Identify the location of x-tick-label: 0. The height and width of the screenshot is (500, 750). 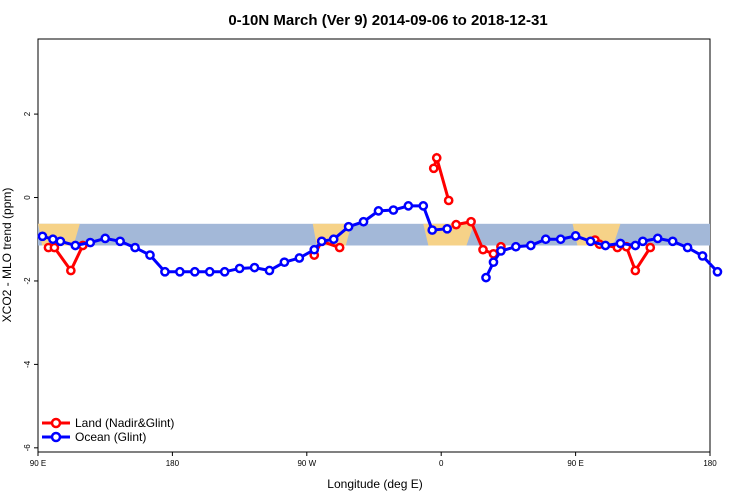
(441, 463).